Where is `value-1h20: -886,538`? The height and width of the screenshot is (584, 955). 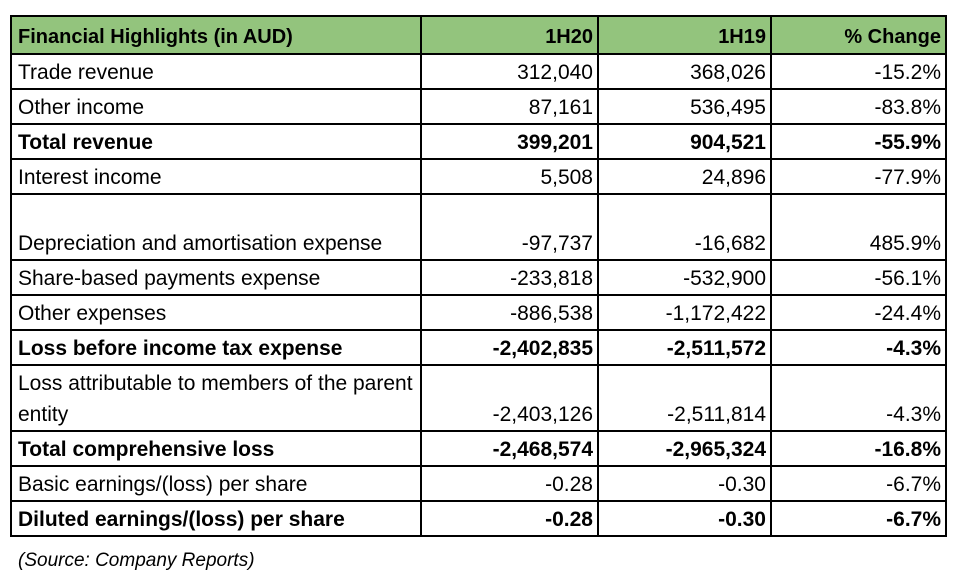
value-1h20: -886,538 is located at coordinates (509, 312).